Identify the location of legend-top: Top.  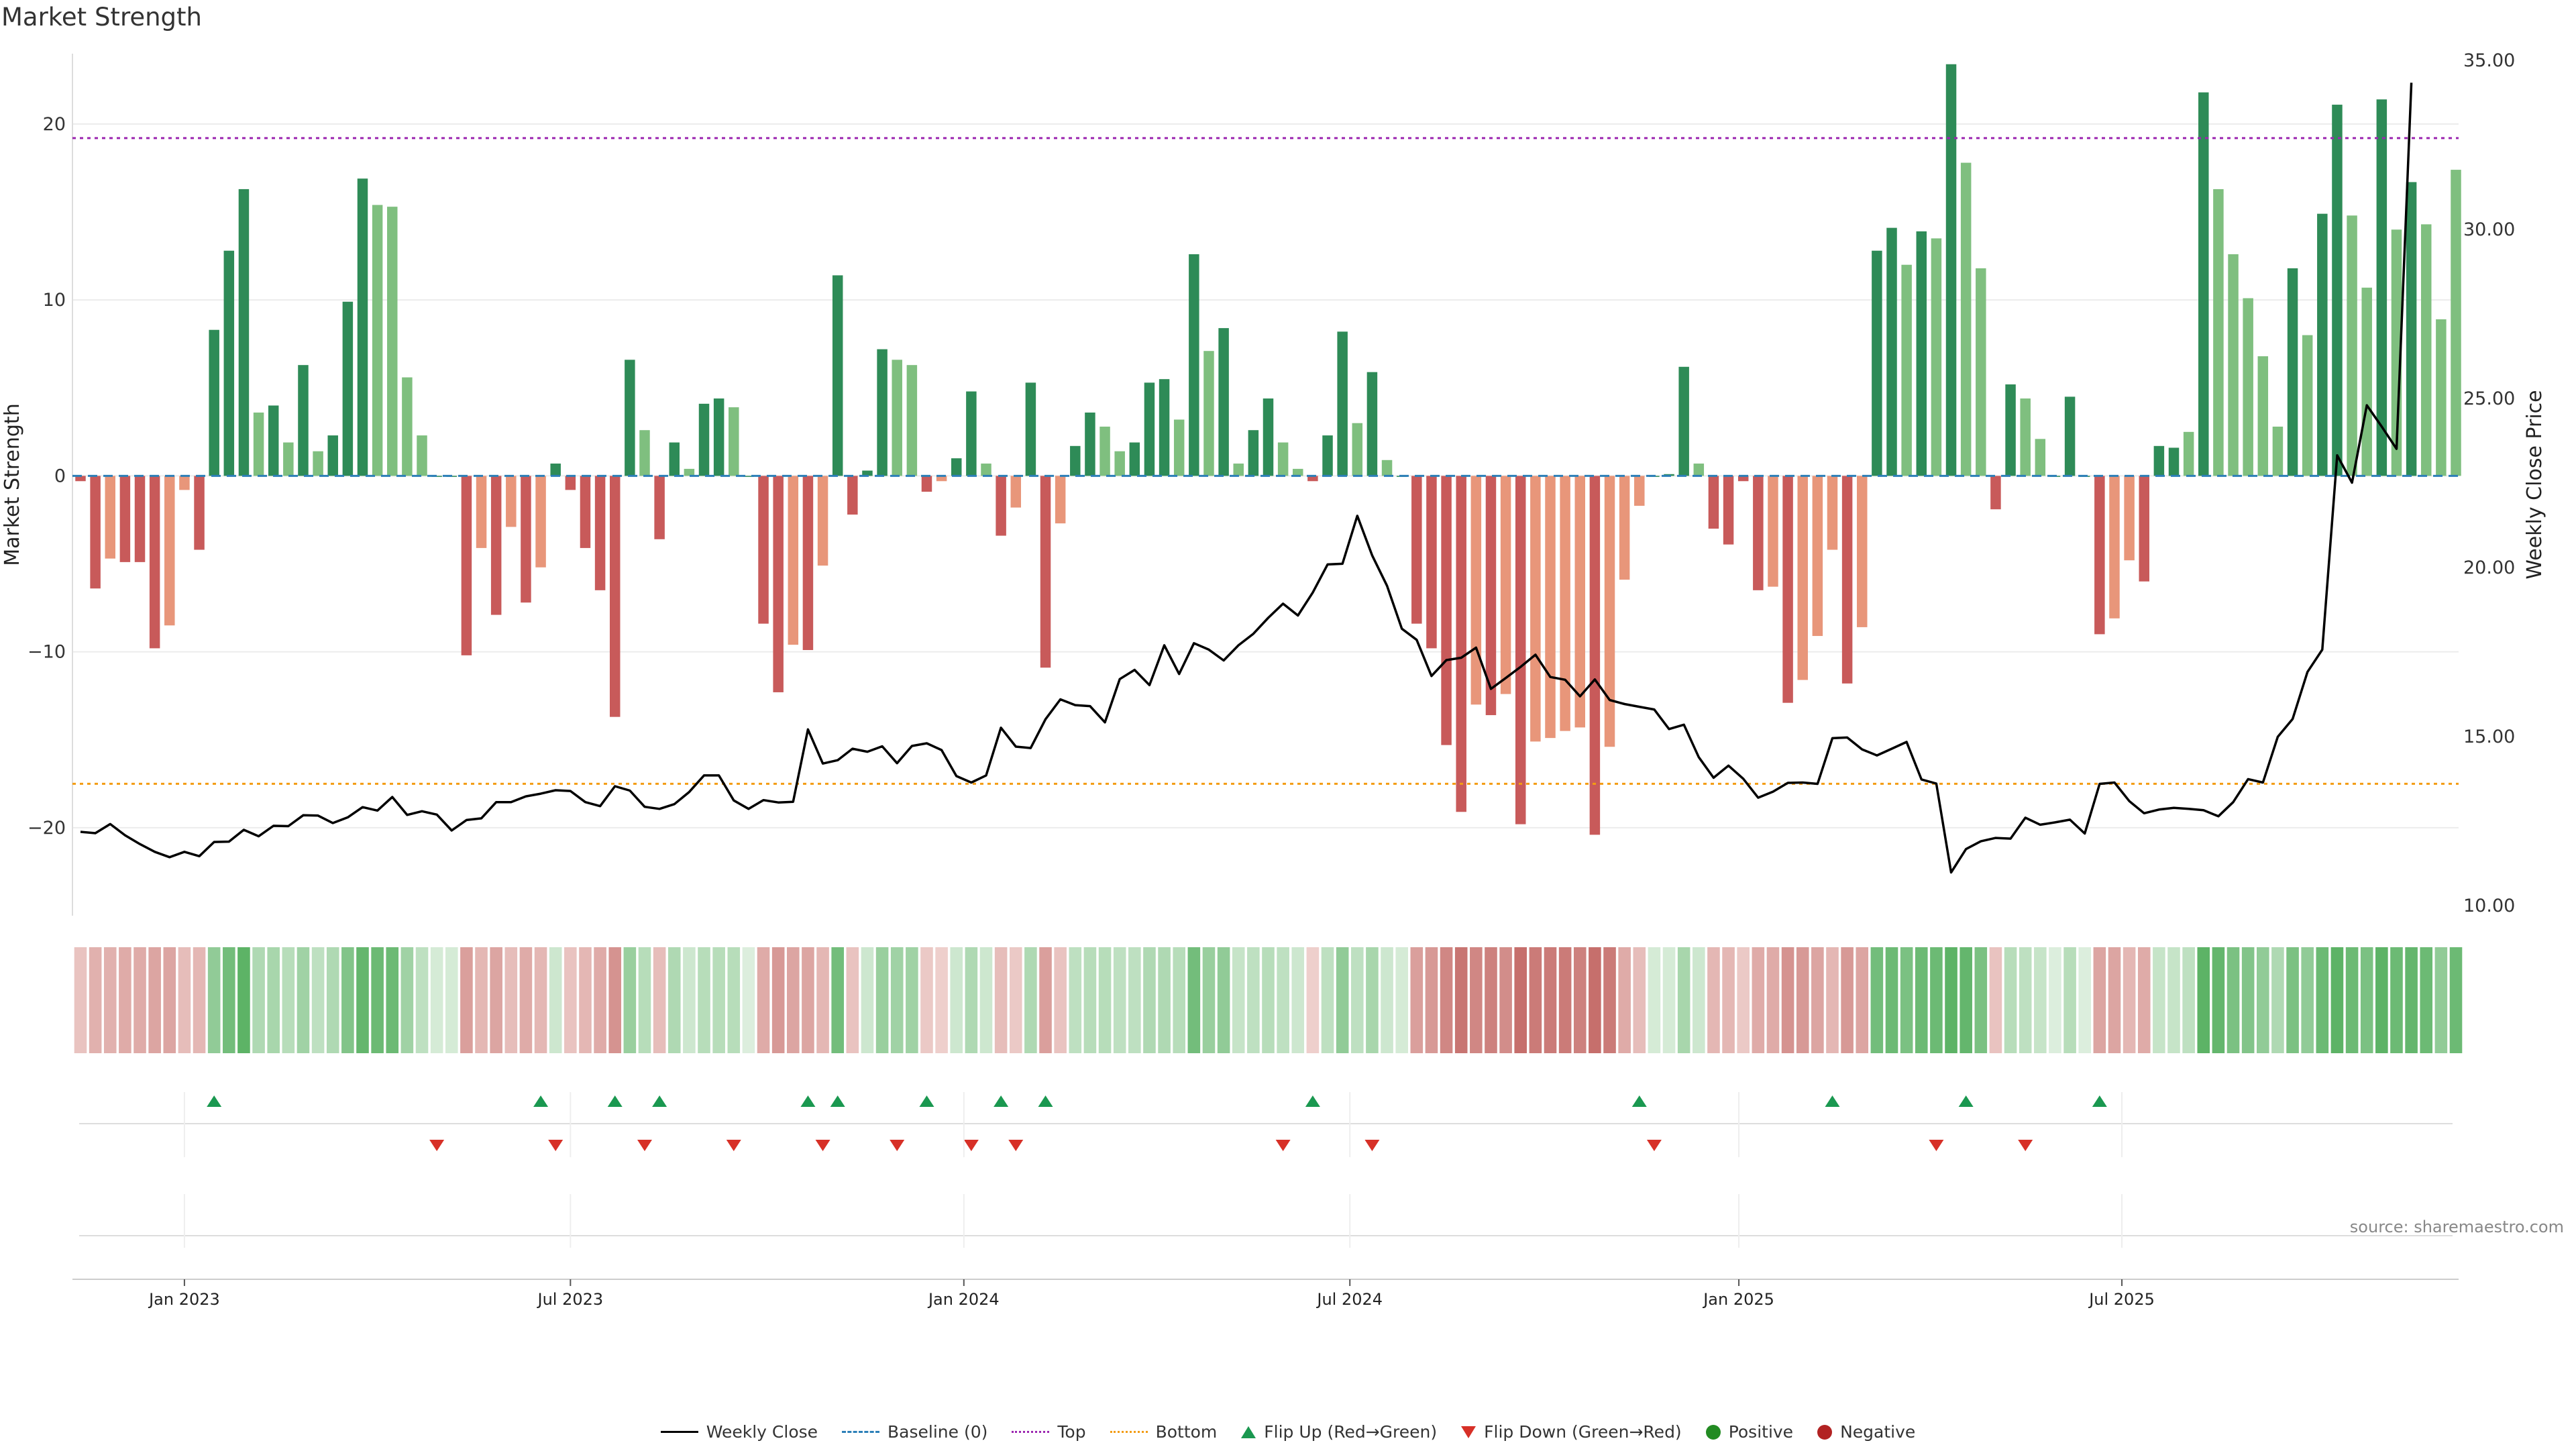
(1049, 1432).